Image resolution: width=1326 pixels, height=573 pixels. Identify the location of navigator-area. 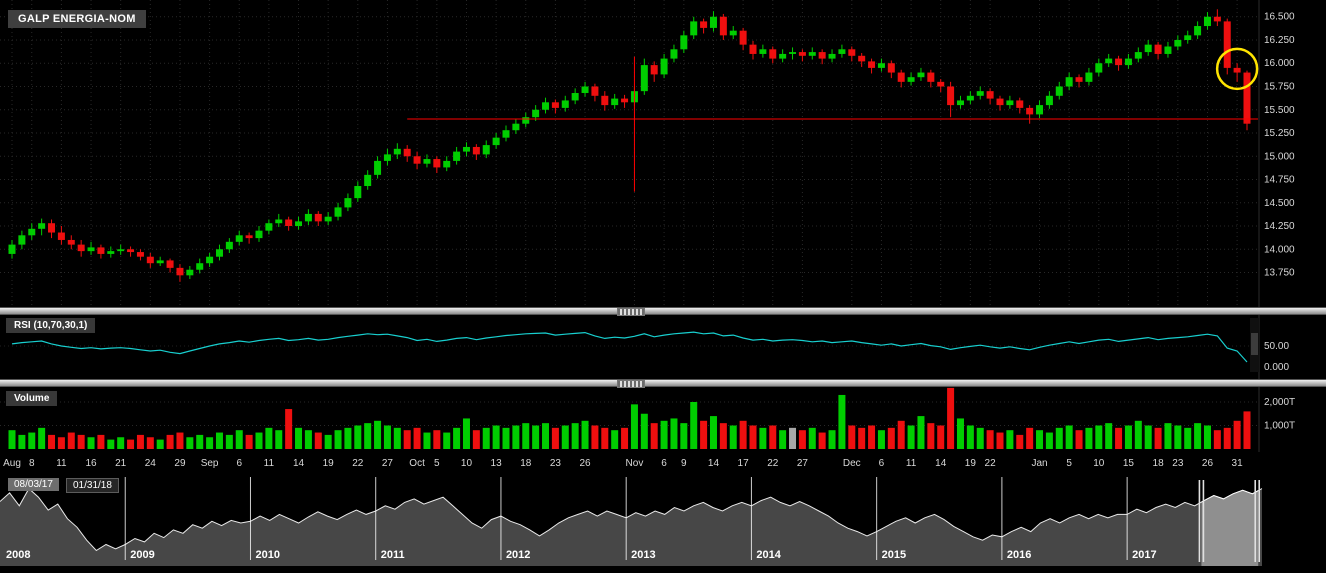
(631, 527).